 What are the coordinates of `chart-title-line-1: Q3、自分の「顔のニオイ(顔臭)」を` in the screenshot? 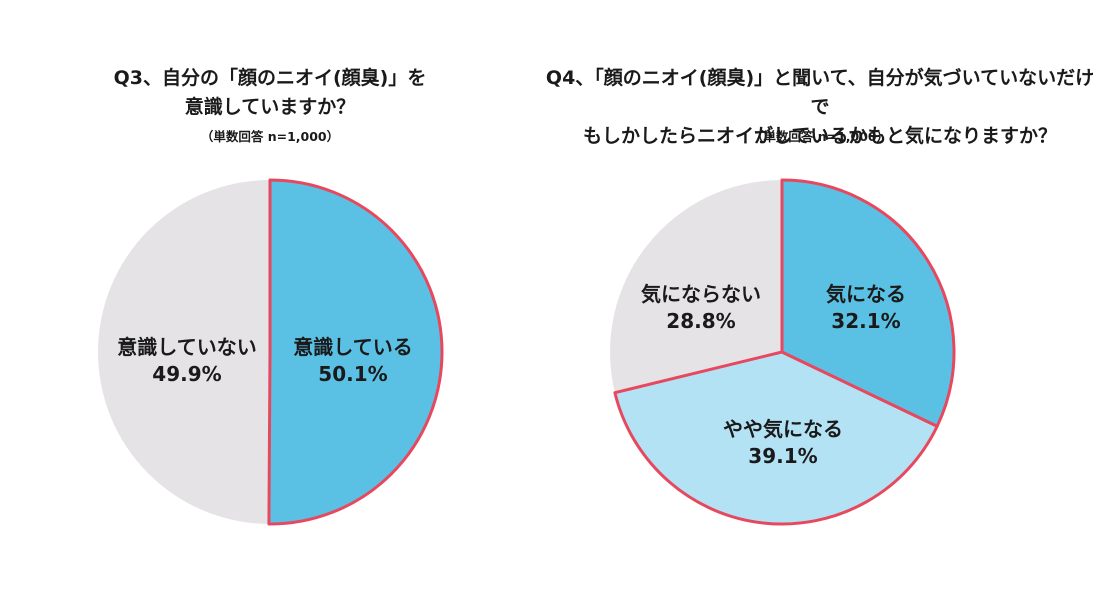 It's located at (270, 78).